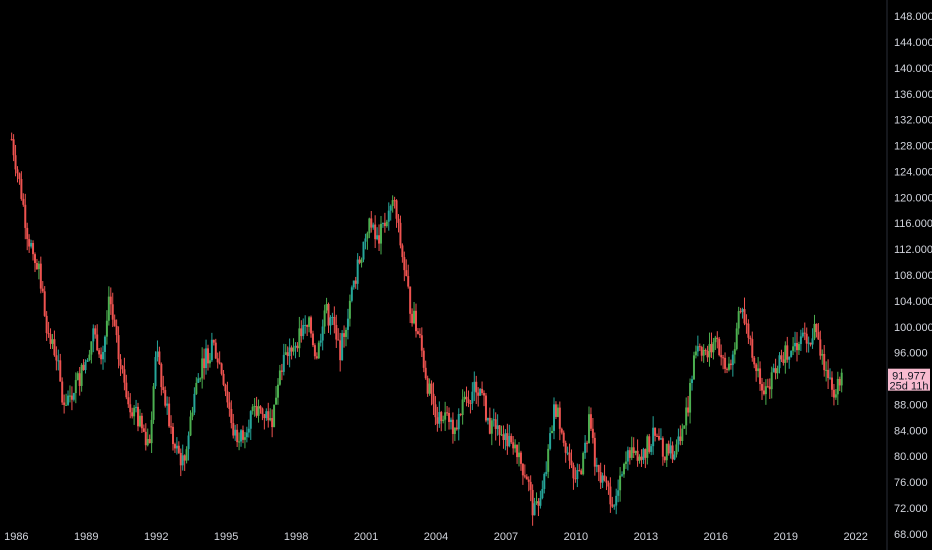  What do you see at coordinates (913, 17) in the screenshot?
I see `price-tick-label: 148.000` at bounding box center [913, 17].